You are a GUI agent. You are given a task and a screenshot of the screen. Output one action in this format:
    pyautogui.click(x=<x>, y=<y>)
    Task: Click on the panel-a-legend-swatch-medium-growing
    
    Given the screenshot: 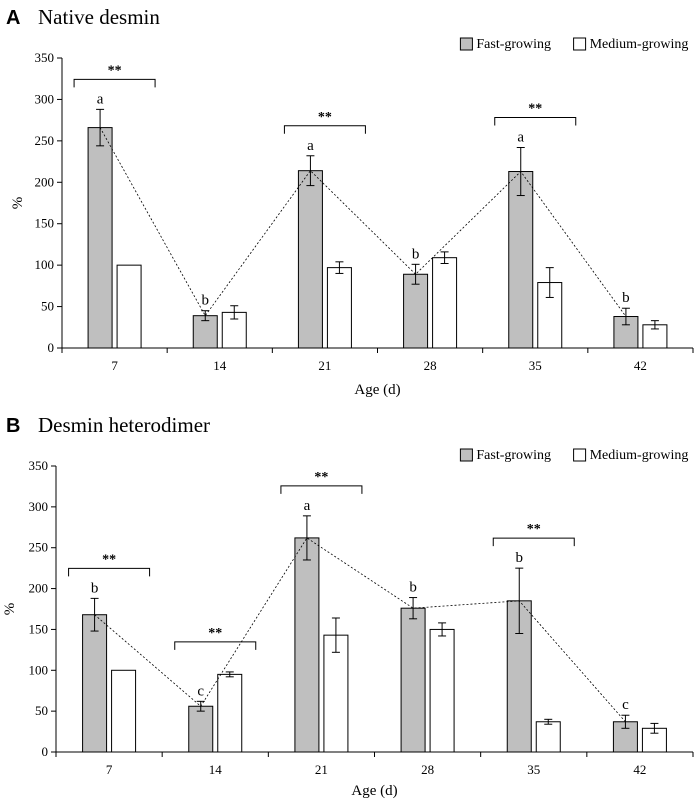 What is the action you would take?
    pyautogui.click(x=580, y=44)
    